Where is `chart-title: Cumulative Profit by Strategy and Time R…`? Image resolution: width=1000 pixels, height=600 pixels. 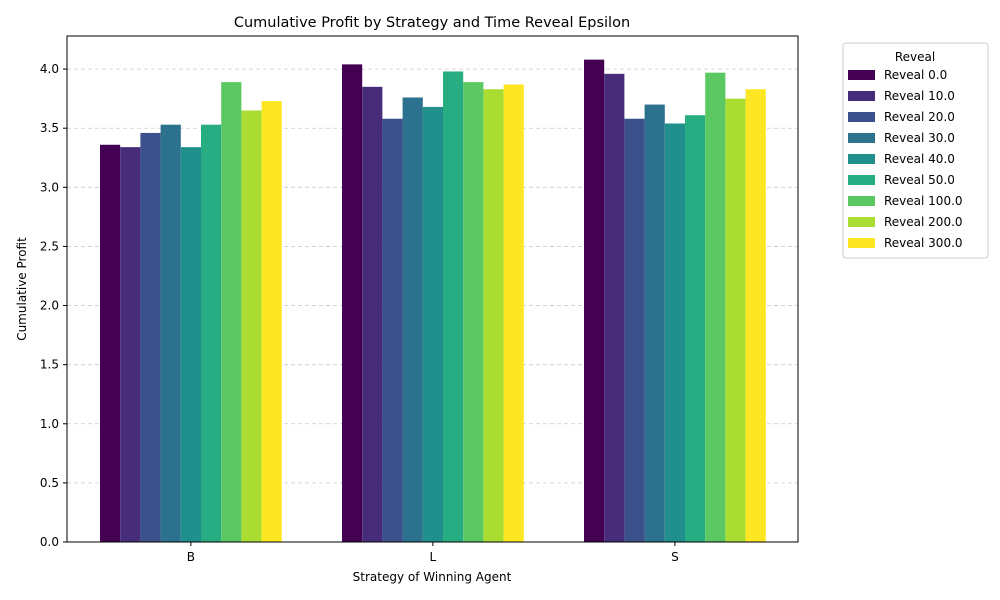 chart-title: Cumulative Profit by Strategy and Time R… is located at coordinates (432, 23).